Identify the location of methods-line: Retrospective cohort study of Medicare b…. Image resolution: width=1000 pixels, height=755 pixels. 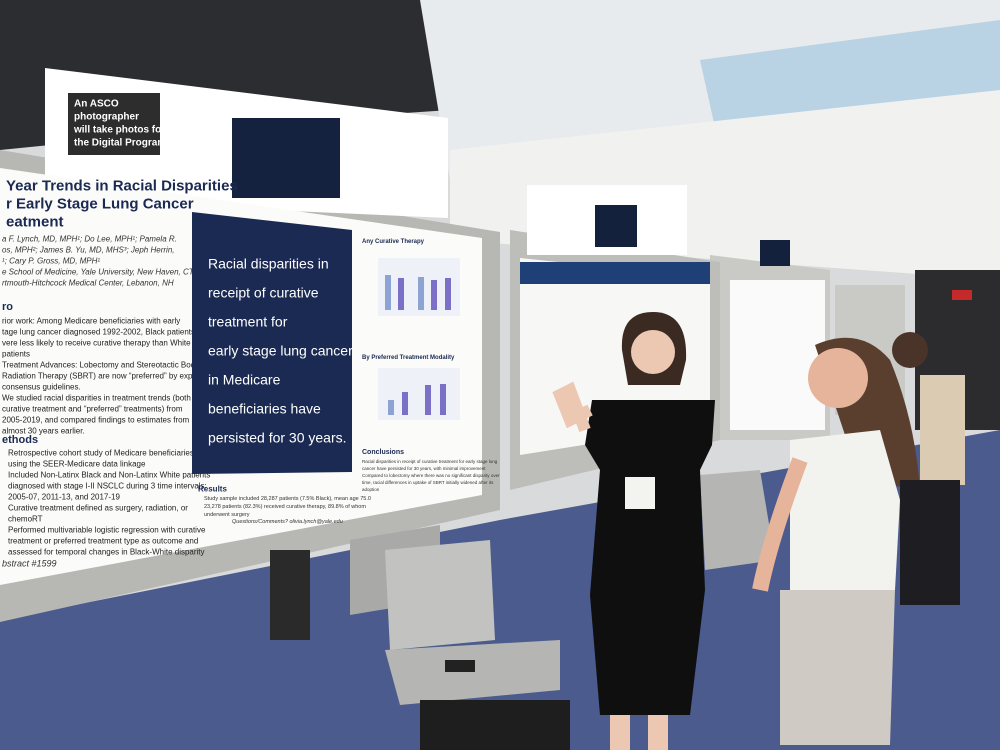
(101, 453).